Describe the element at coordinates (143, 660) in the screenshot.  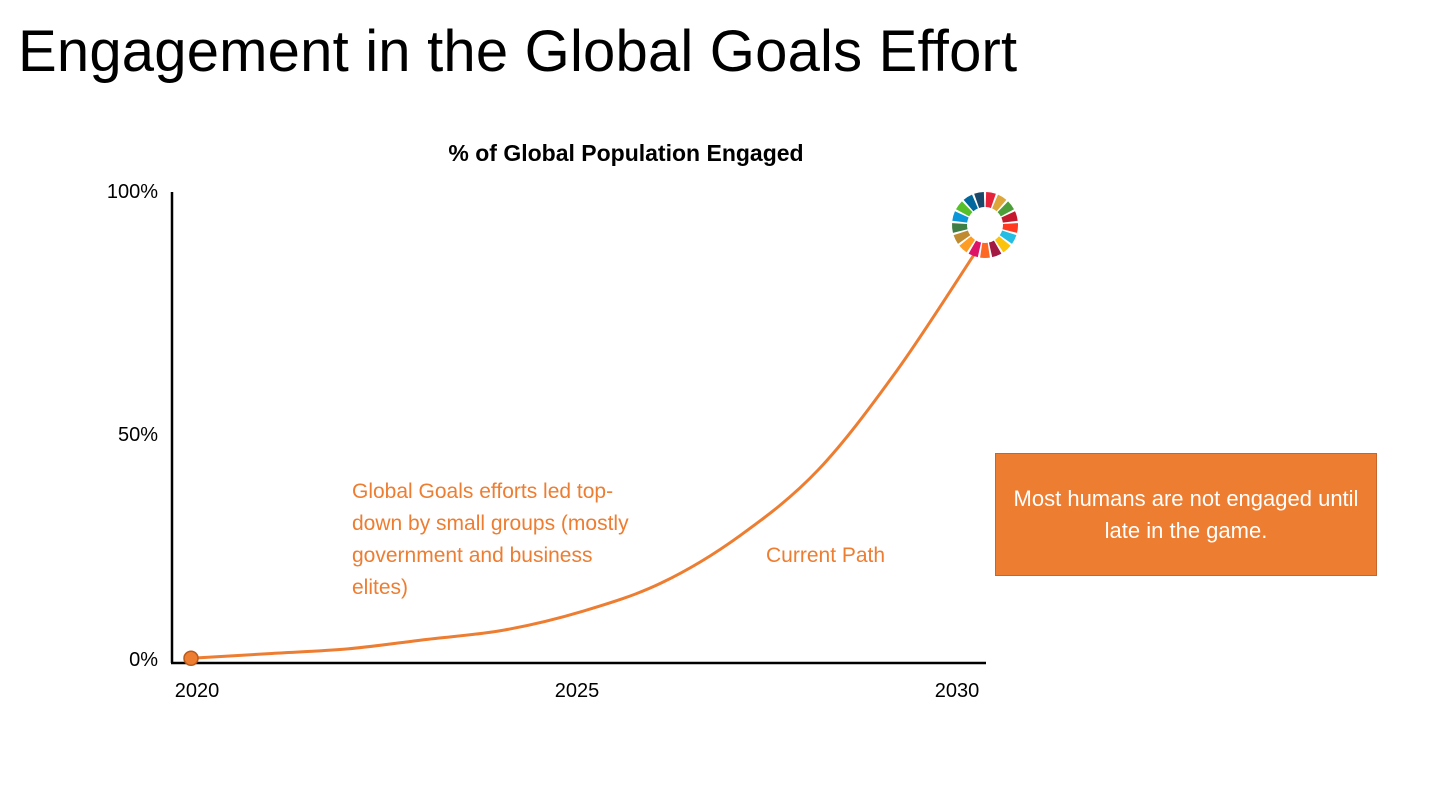
I see `y-tick-label: 0%` at that location.